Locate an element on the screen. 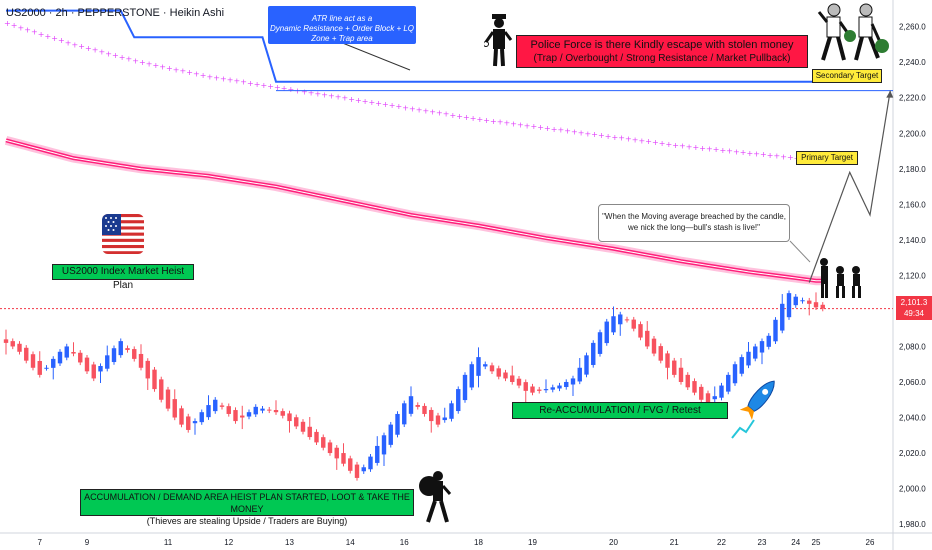 This screenshot has height=550, width=932. thieves-running-icon is located at coordinates (853, 32).